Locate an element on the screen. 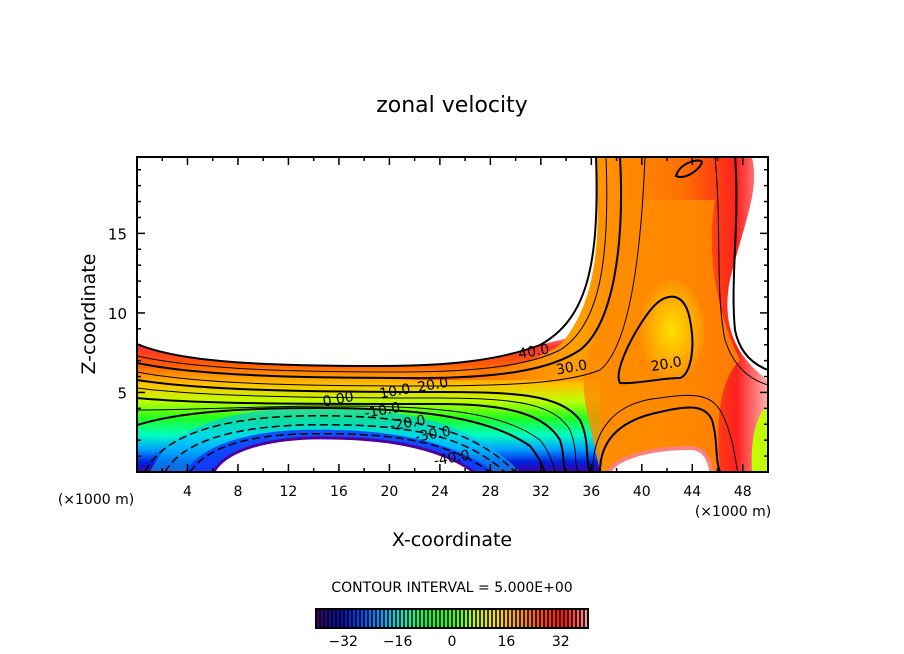 The image size is (904, 654). contour-label: -40.0 is located at coordinates (452, 458).